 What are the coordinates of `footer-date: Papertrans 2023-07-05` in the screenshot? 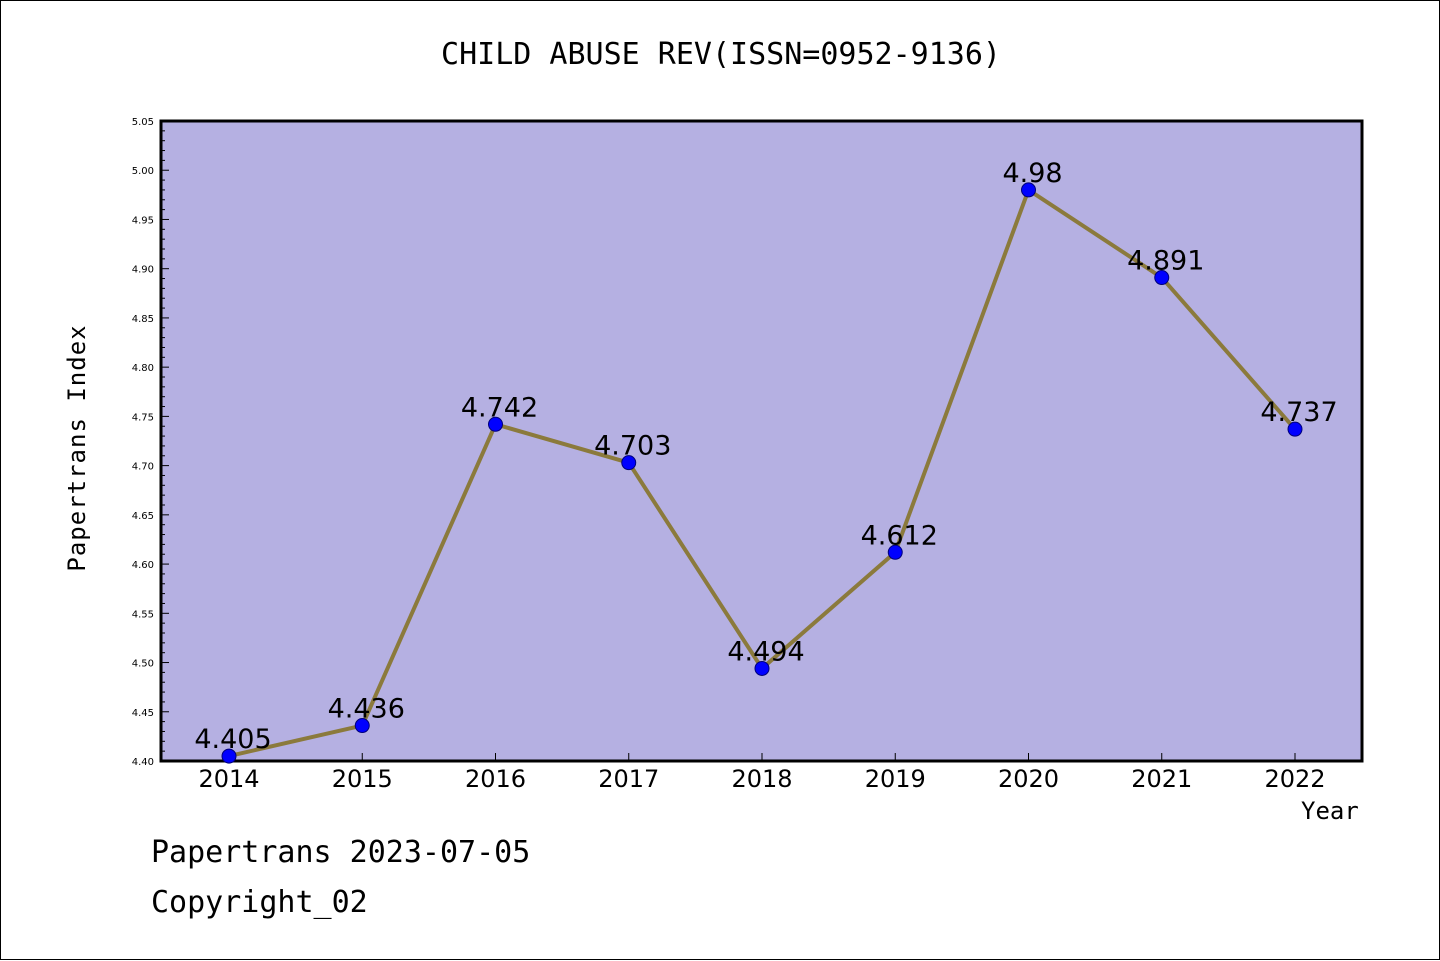 It's located at (341, 852).